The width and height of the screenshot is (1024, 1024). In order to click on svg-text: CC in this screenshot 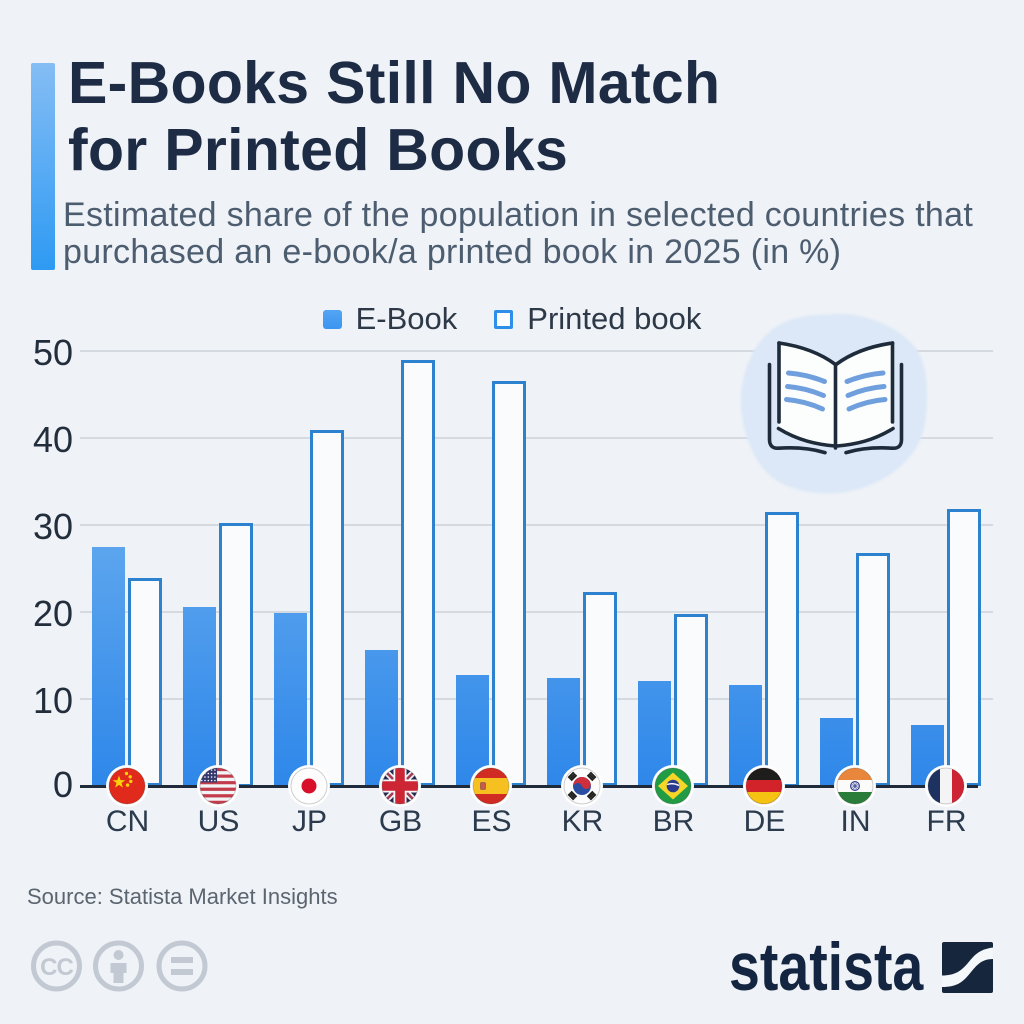, I will do `click(56, 967)`.